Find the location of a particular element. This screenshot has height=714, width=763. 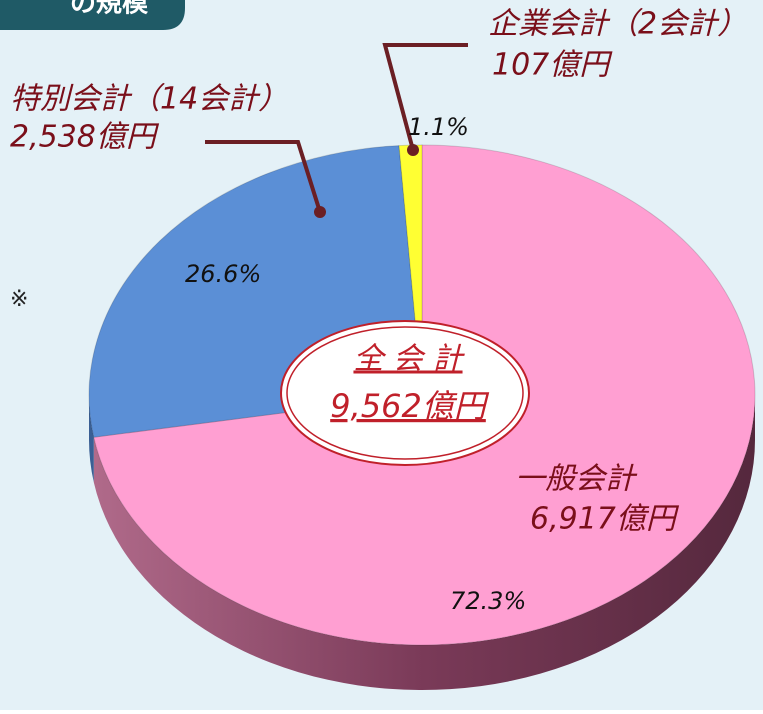

center-frame is located at coordinates (405, 393).